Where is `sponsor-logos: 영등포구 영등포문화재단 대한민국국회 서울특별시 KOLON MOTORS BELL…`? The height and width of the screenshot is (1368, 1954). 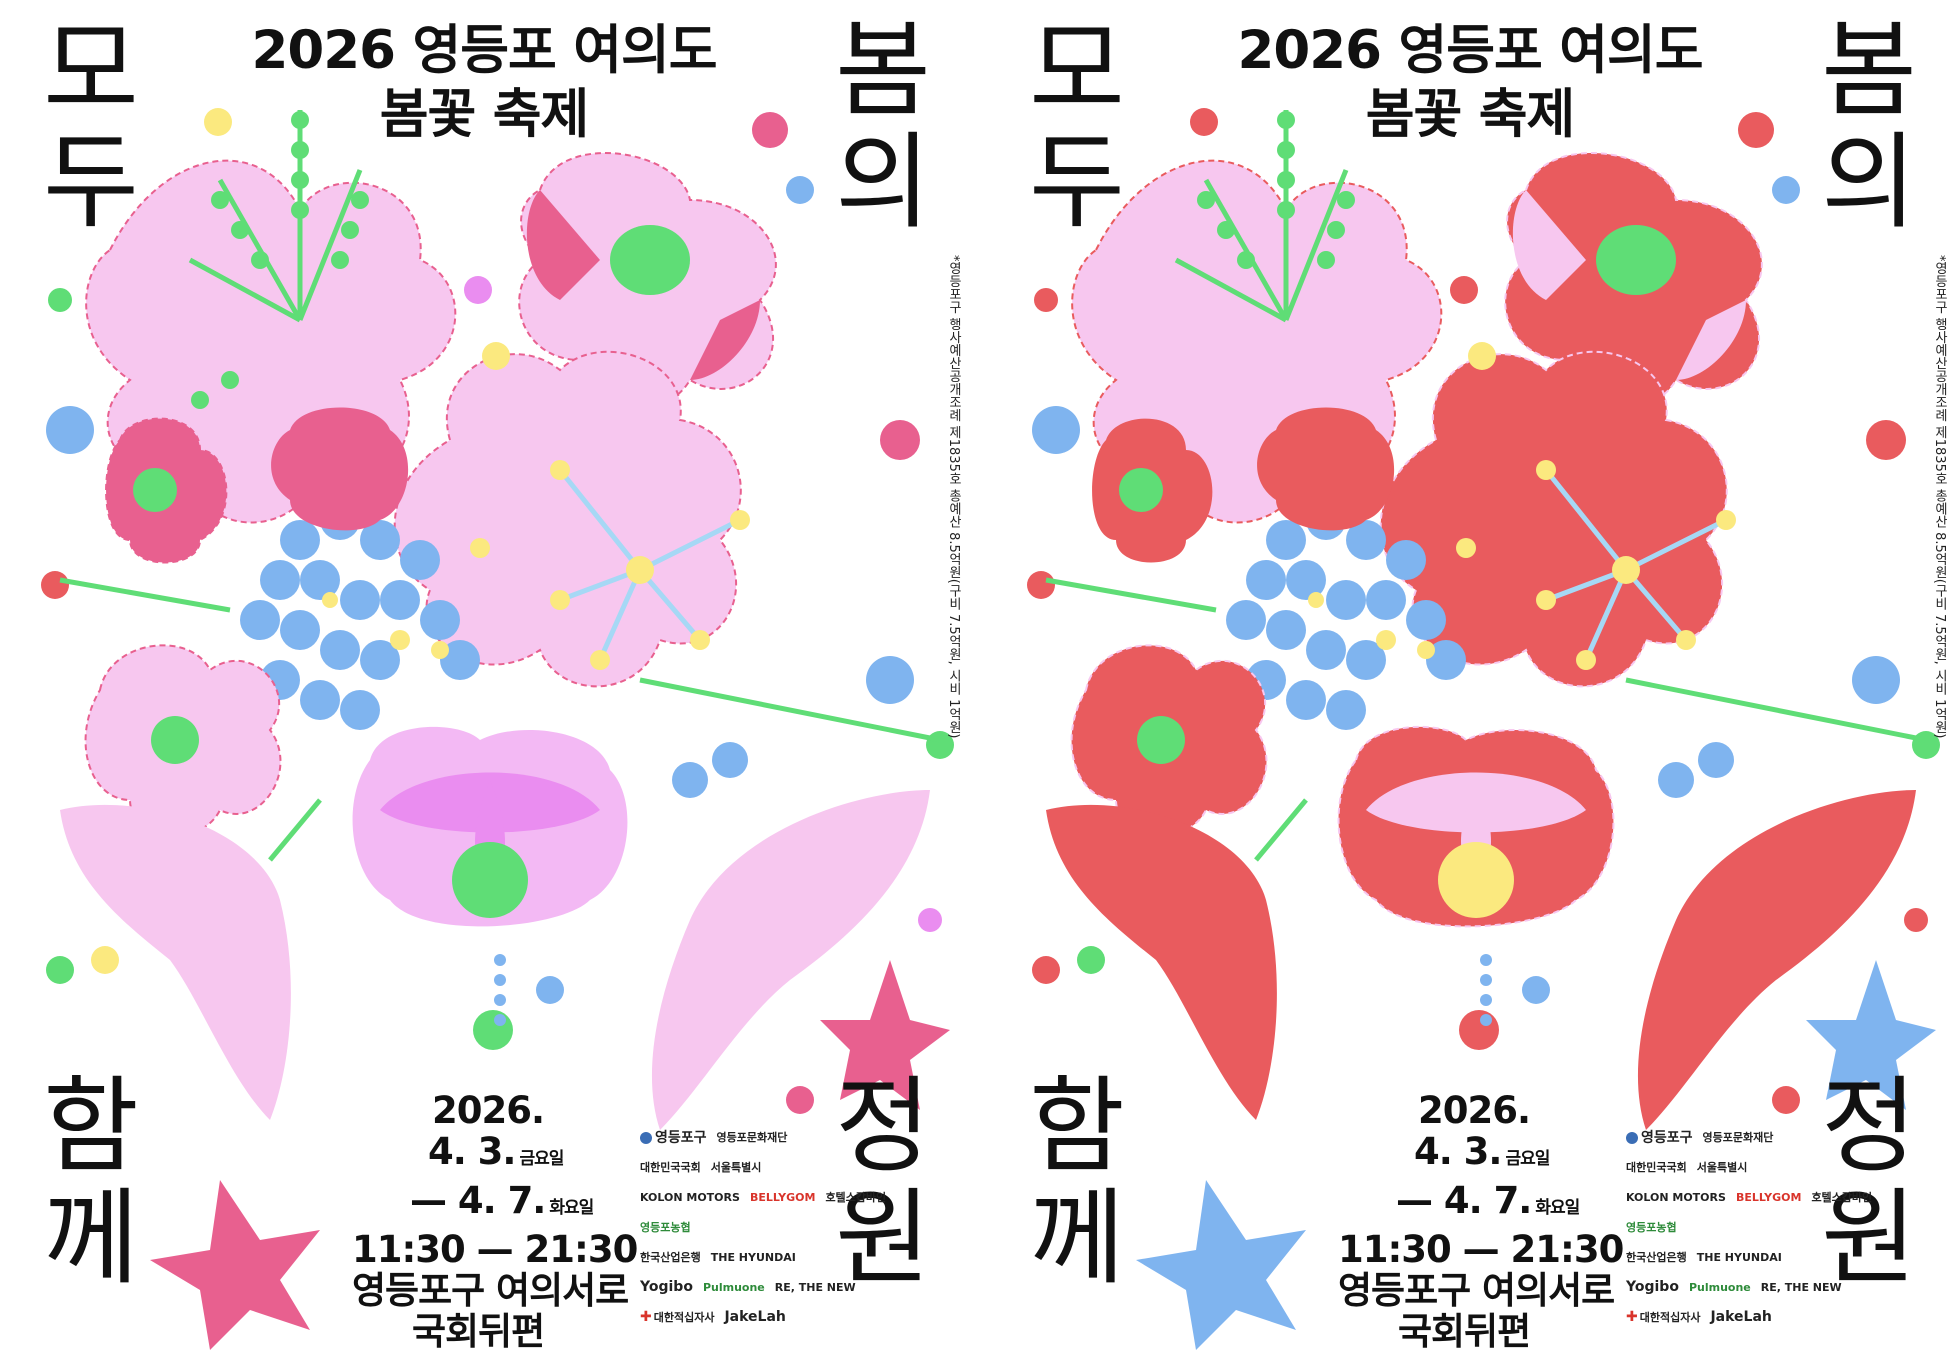
sponsor-logos: 영등포구 영등포문화재단 대한민국국회 서울특별시 KOLON MOTORS BELL… is located at coordinates (1749, 1227).